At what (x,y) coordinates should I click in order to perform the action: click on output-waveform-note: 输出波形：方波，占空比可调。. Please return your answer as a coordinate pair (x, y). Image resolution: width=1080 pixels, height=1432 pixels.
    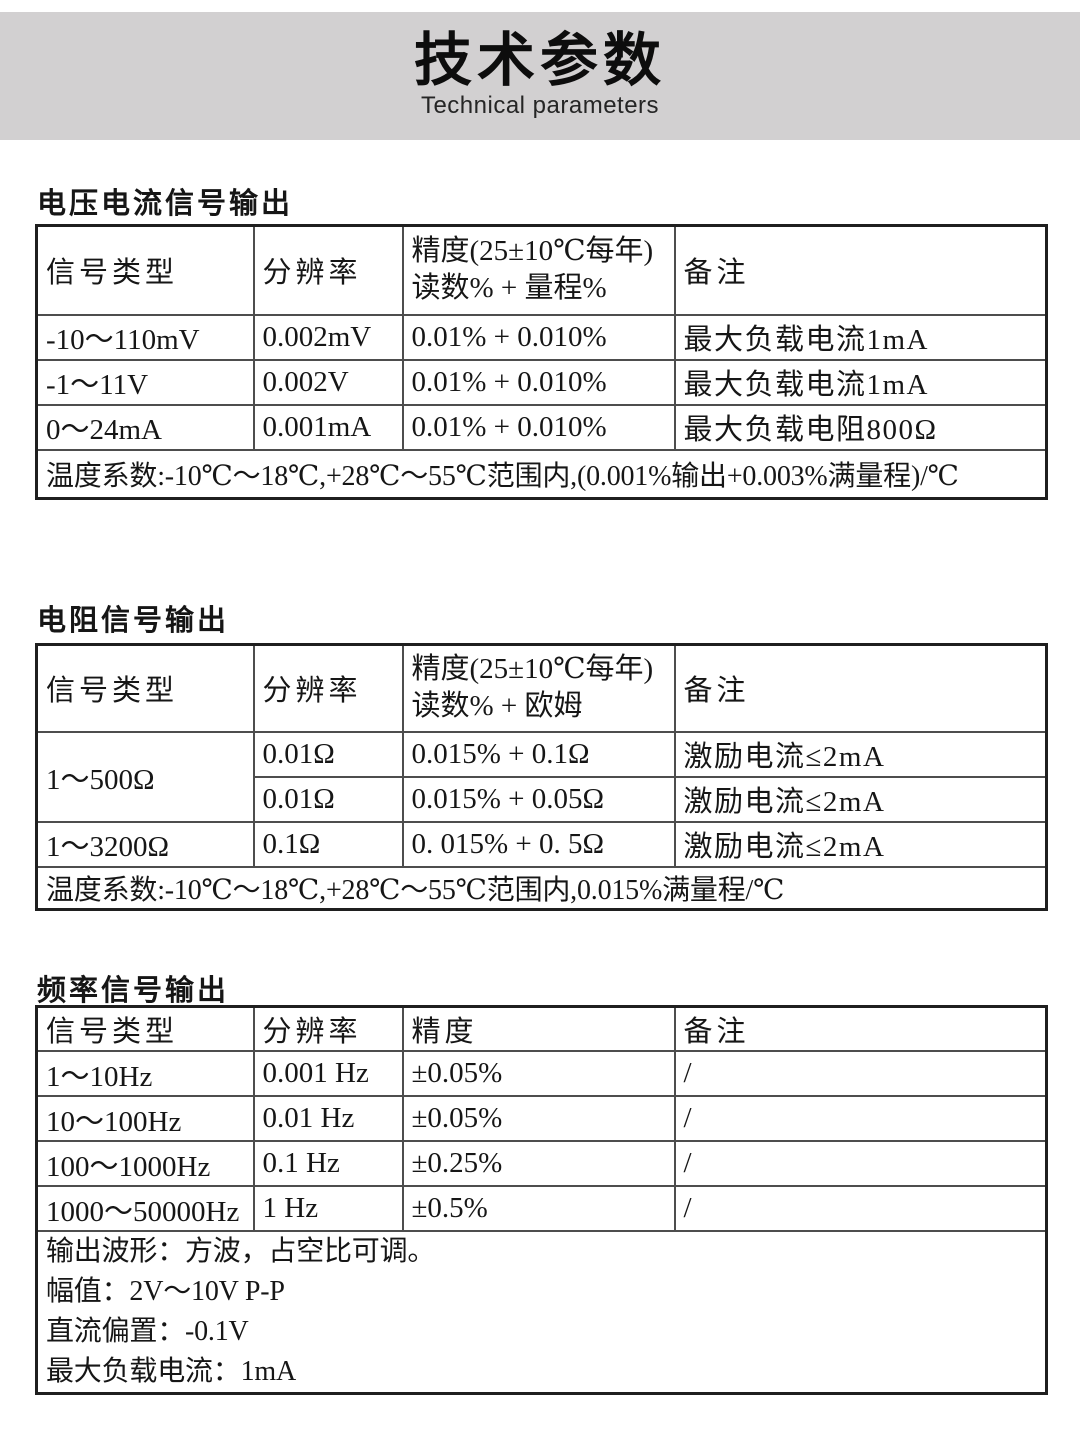
    Looking at the image, I should click on (241, 1251).